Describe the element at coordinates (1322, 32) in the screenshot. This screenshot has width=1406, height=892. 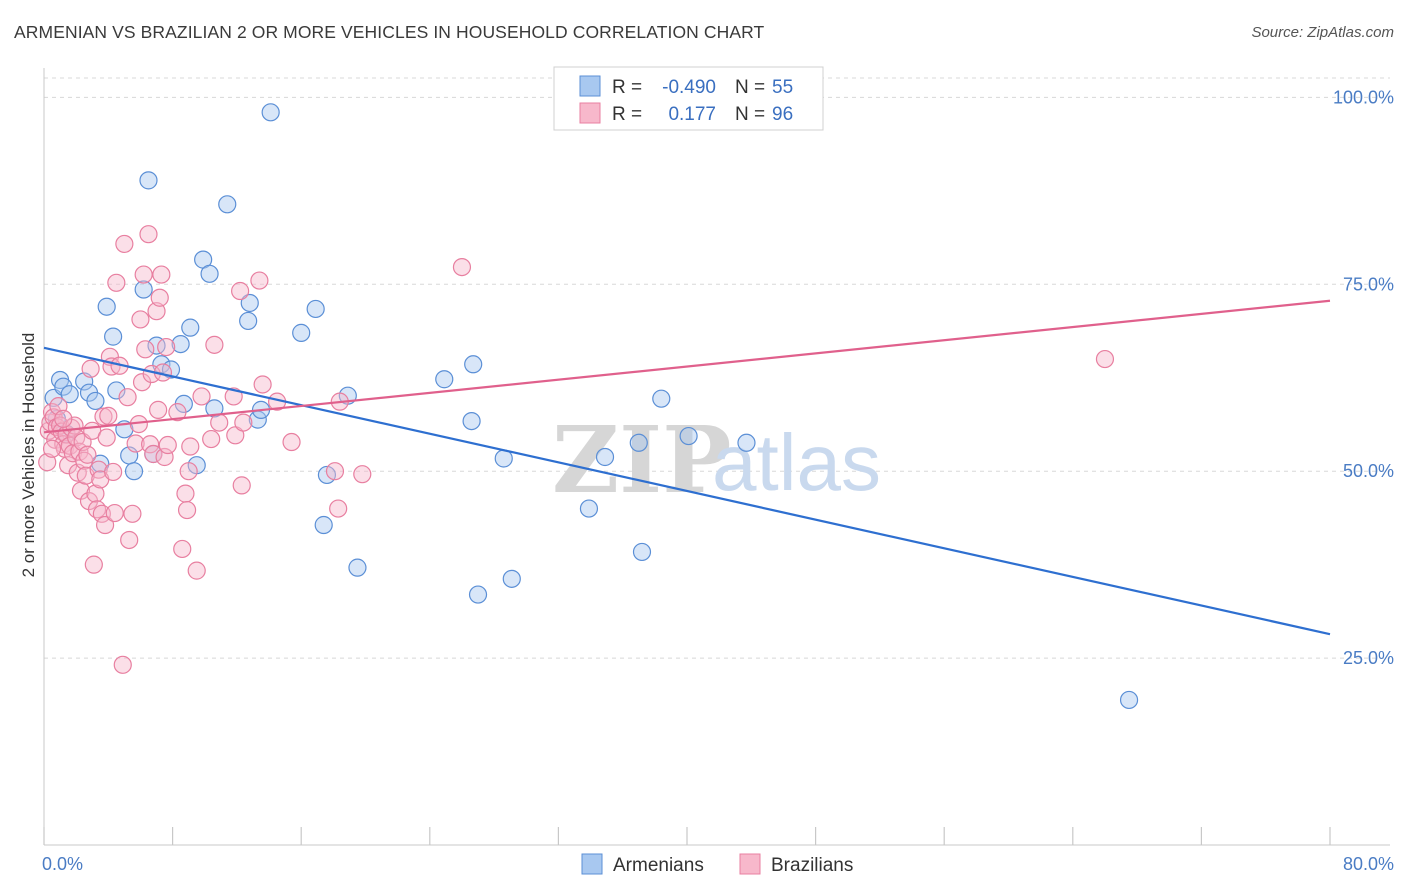
I see `source-credit: Source: ZipAtlas.com` at that location.